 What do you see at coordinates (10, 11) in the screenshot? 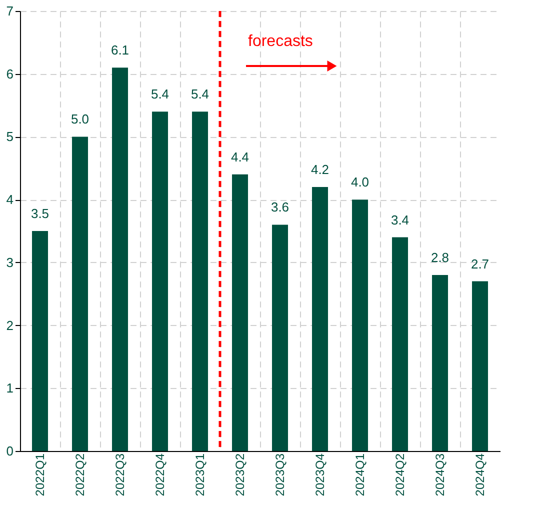
I see `y-tick-label: 7` at bounding box center [10, 11].